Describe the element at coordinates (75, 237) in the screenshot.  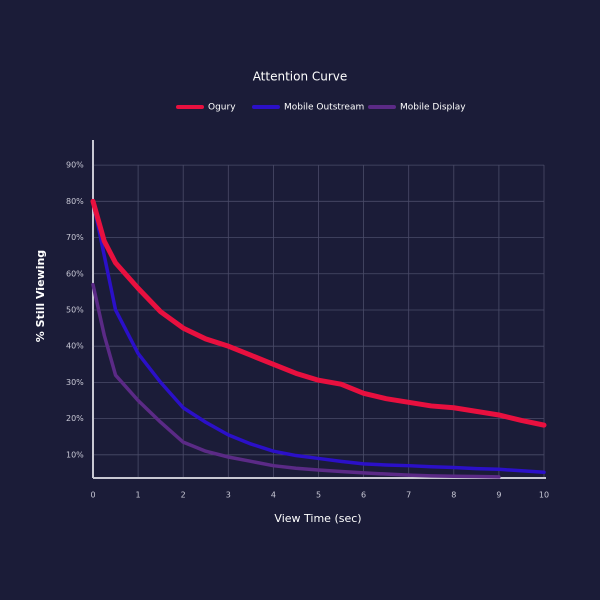
I see `y-tick-label: 70%` at that location.